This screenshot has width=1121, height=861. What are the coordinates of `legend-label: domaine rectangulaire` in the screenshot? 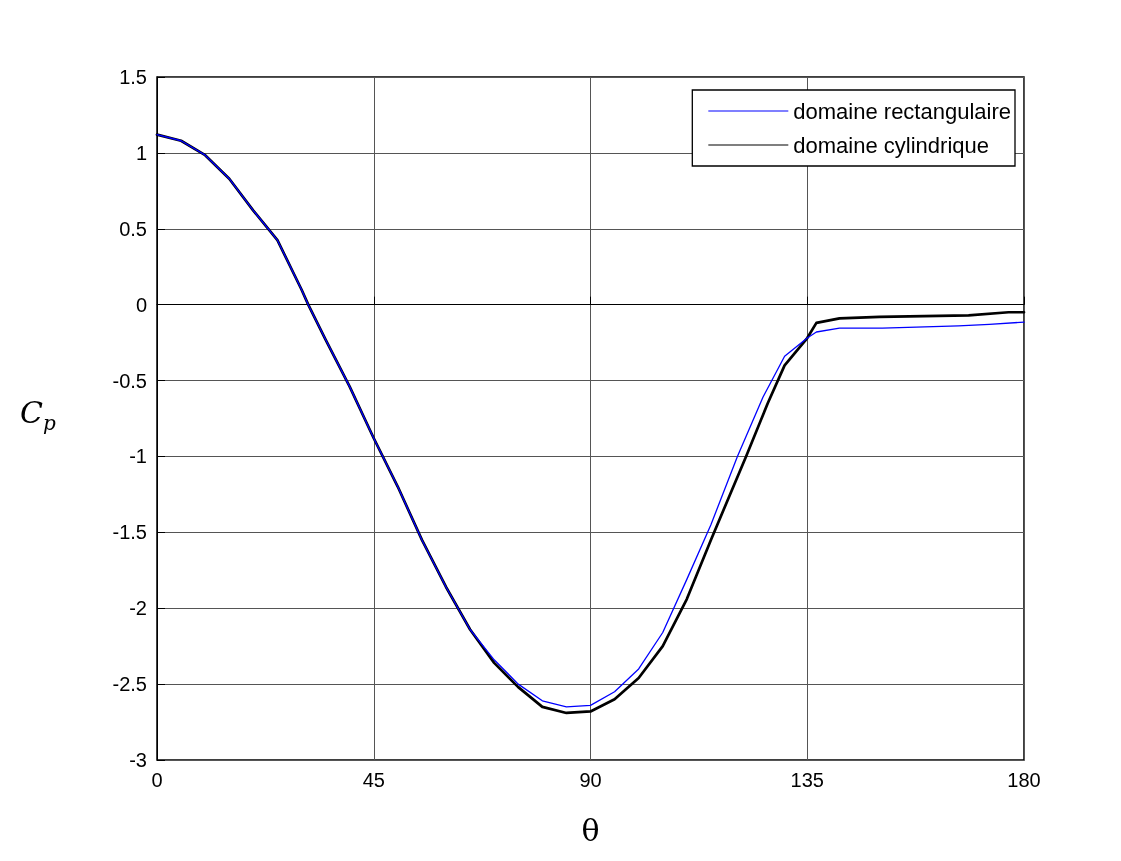 It's located at (902, 111).